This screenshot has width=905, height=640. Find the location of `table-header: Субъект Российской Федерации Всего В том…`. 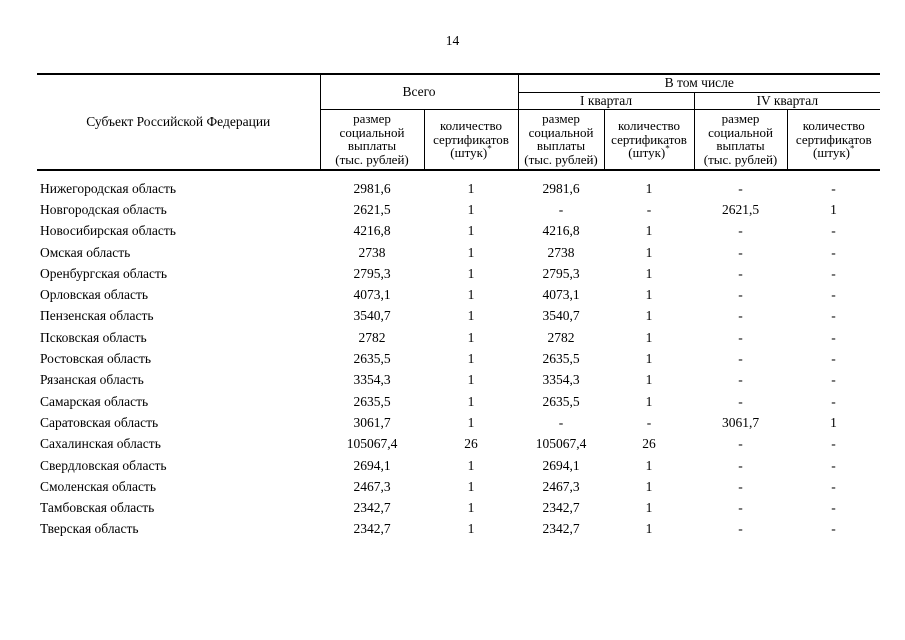

table-header: Субъект Российской Федерации Всего В том… is located at coordinates (459, 122).